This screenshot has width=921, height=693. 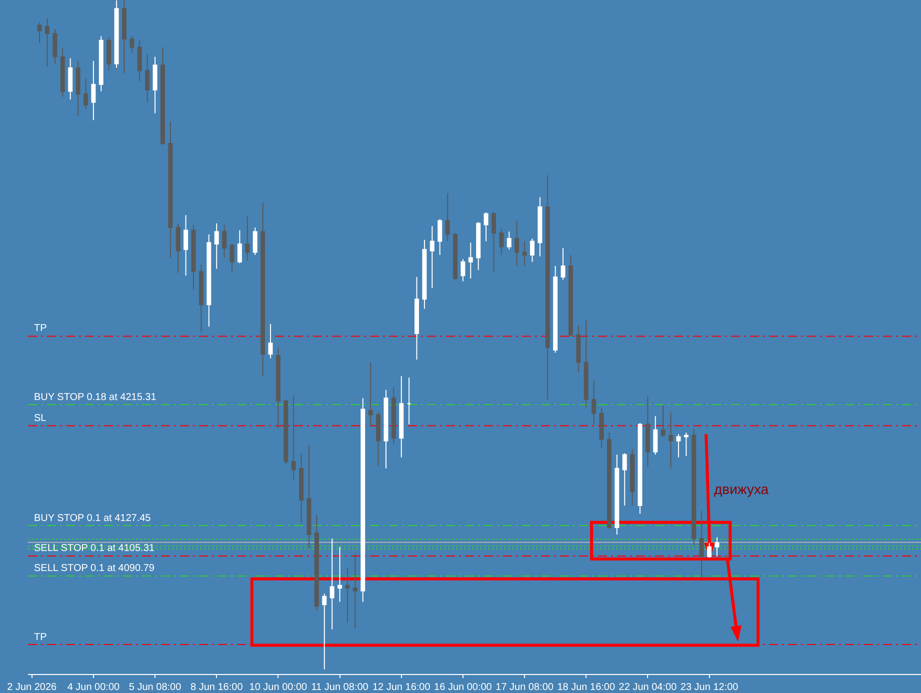 What do you see at coordinates (32, 687) in the screenshot?
I see `x-tick-label: 2 Jun 2026` at bounding box center [32, 687].